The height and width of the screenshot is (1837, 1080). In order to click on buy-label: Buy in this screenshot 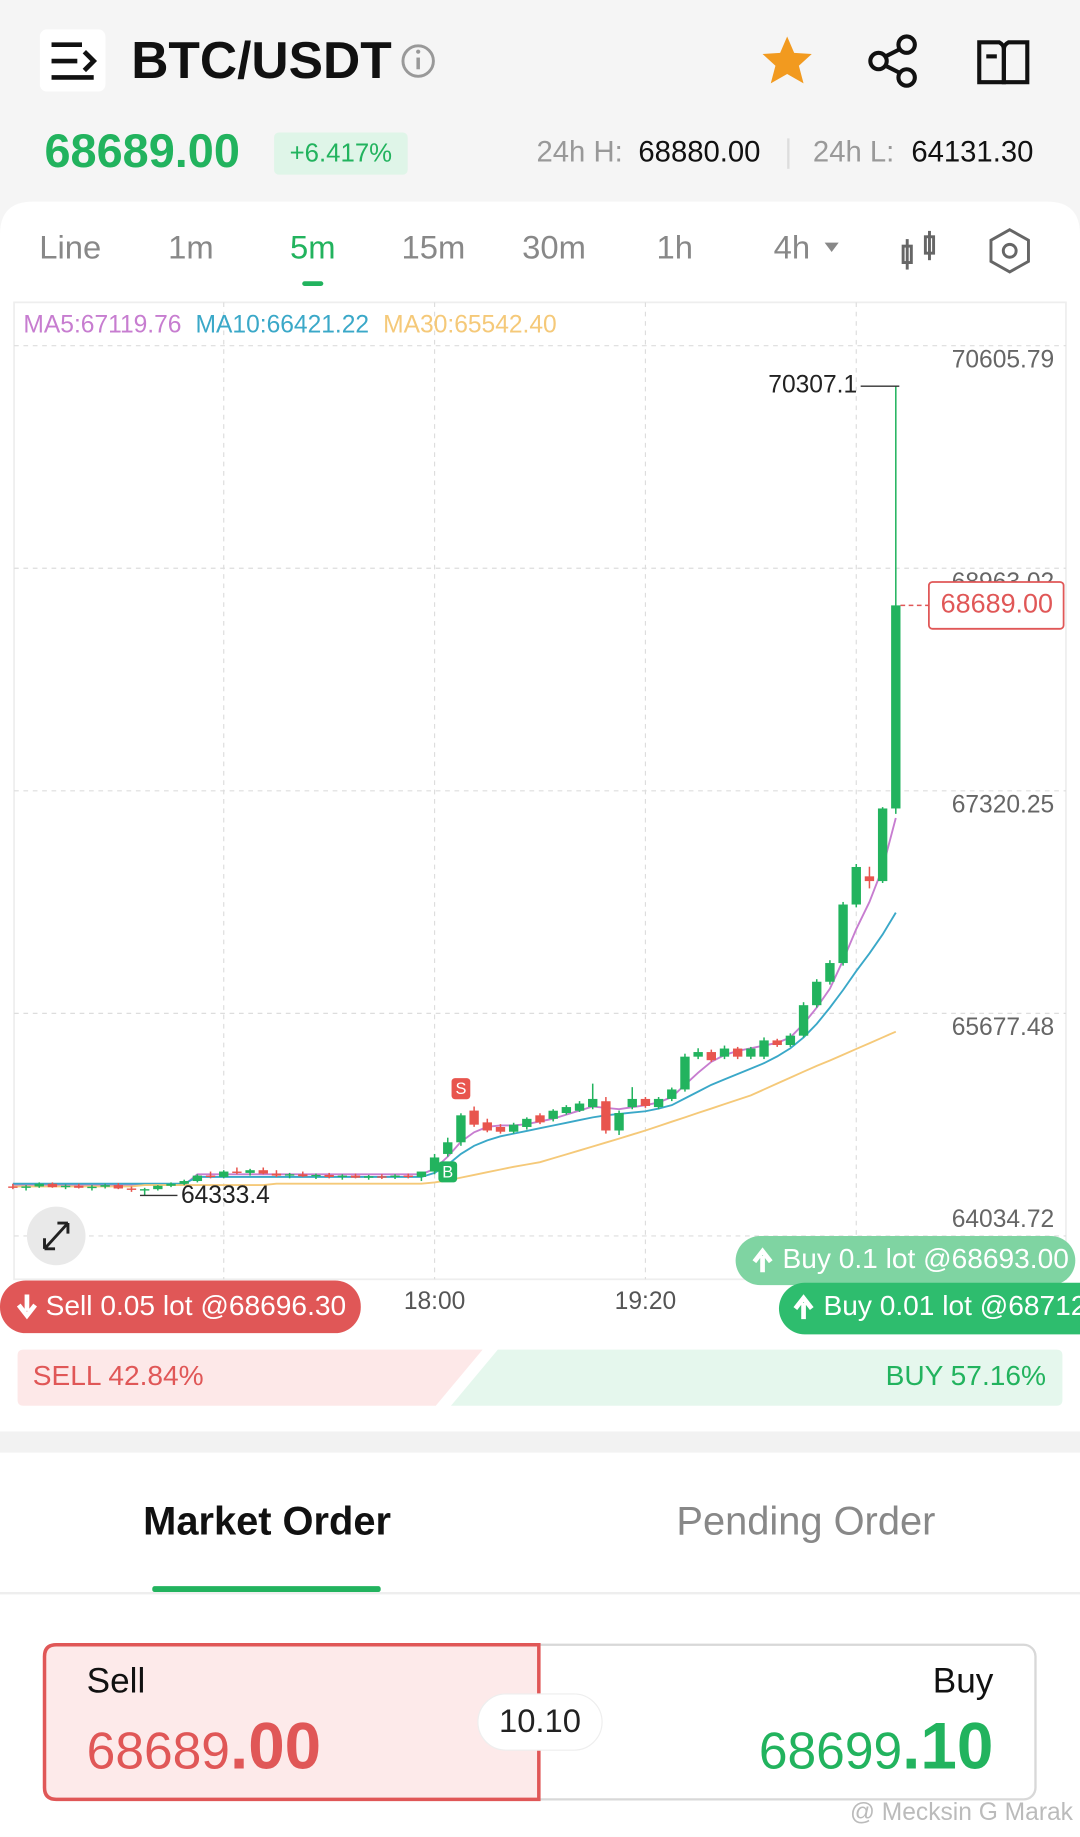, I will do `click(963, 1681)`.